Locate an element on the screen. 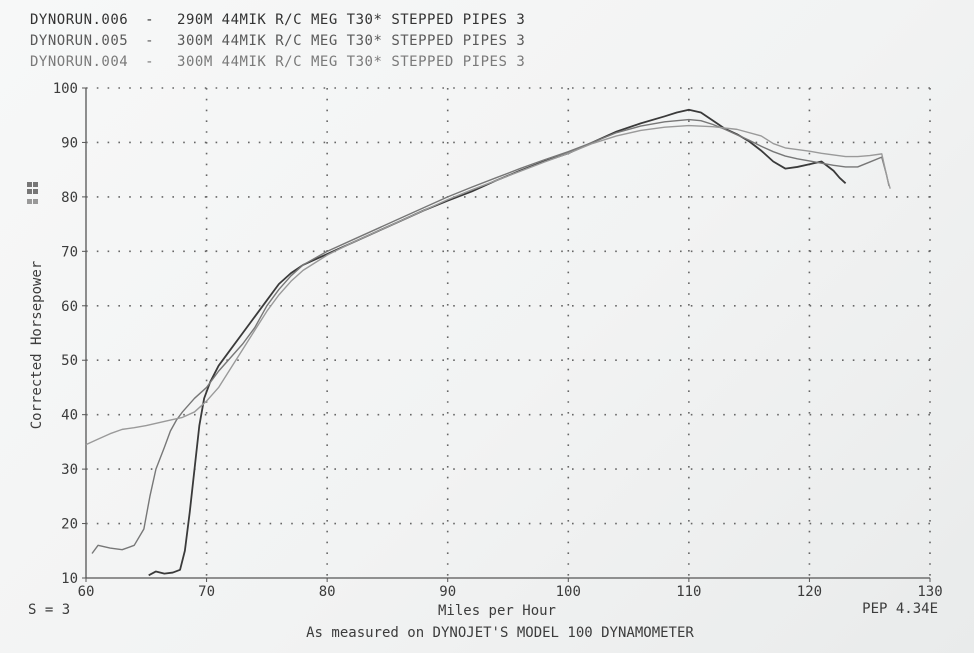  footer-left: S = 3 is located at coordinates (49, 610).